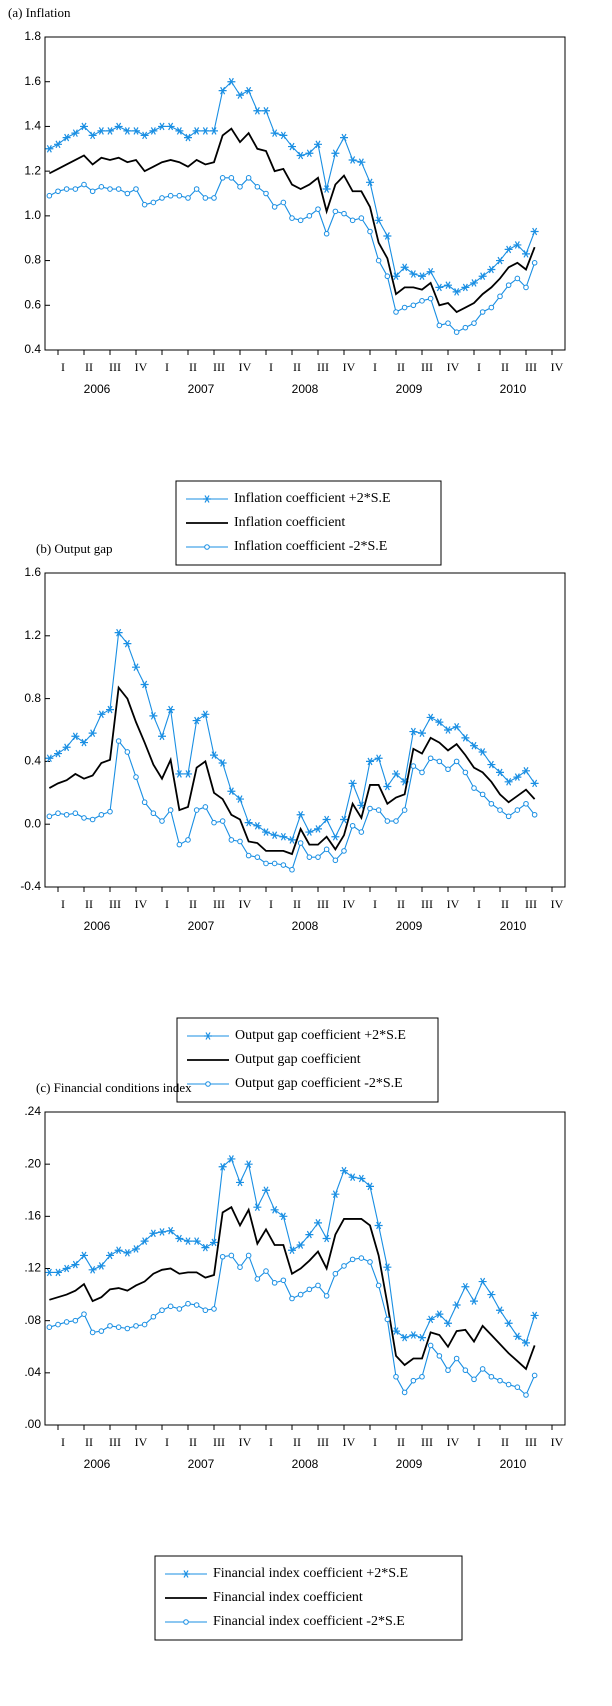 The height and width of the screenshot is (1706, 612). Describe the element at coordinates (305, 389) in the screenshot. I see `year-label: 2008` at that location.